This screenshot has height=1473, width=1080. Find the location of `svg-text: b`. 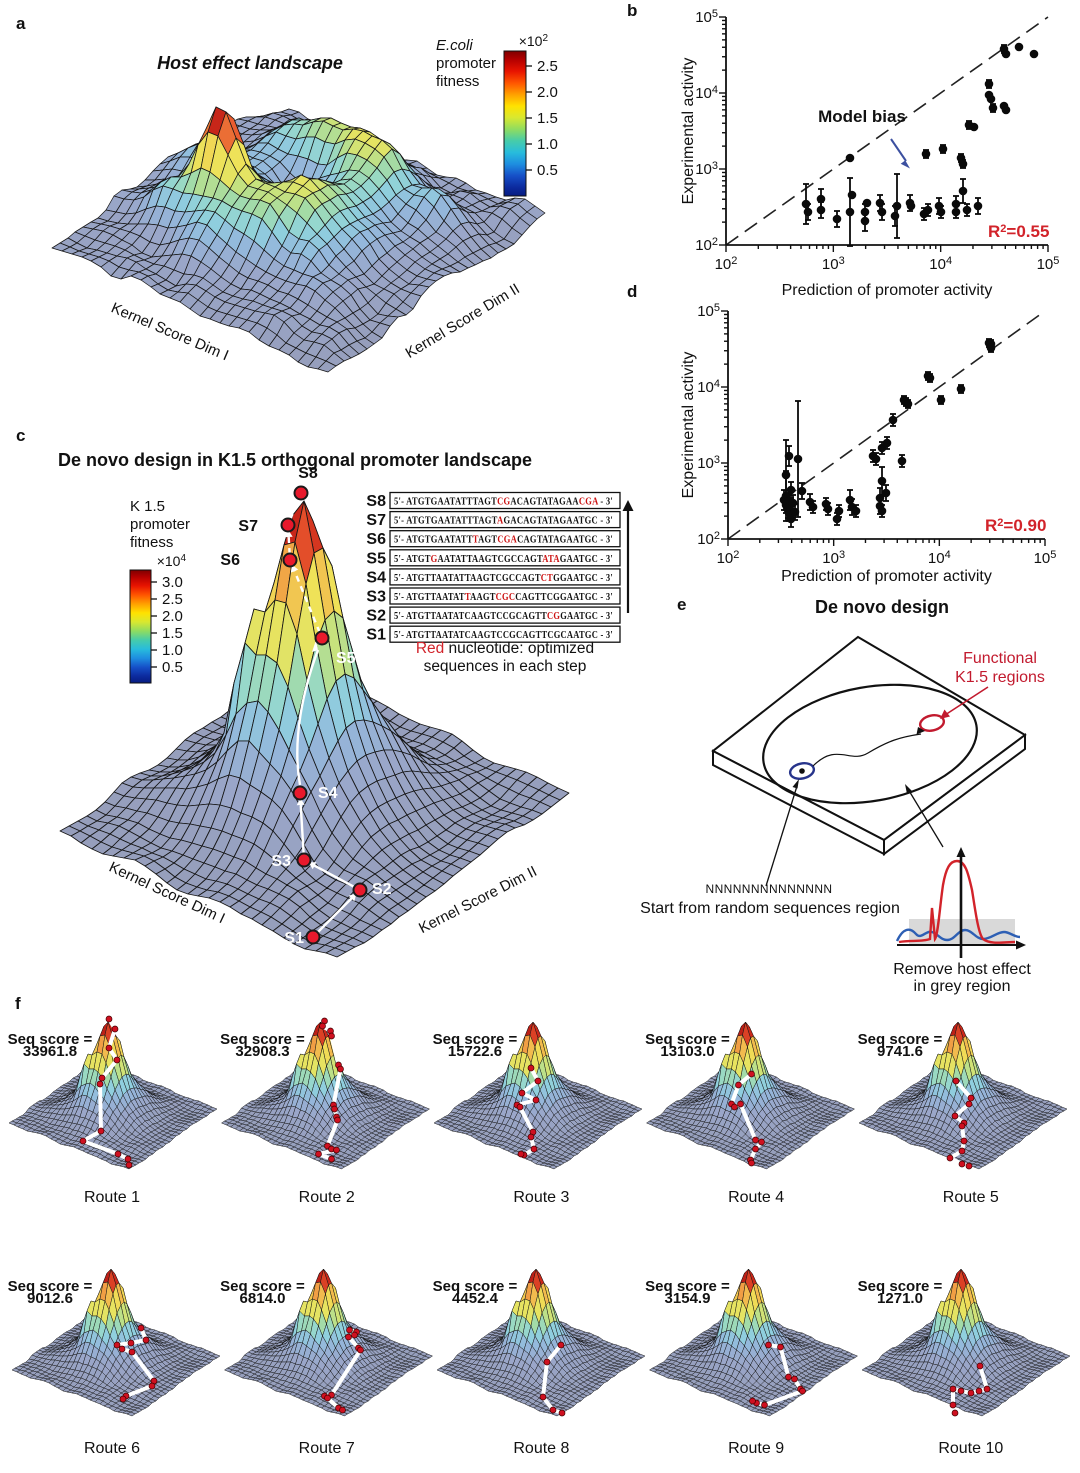

svg-text: b is located at coordinates (632, 10).